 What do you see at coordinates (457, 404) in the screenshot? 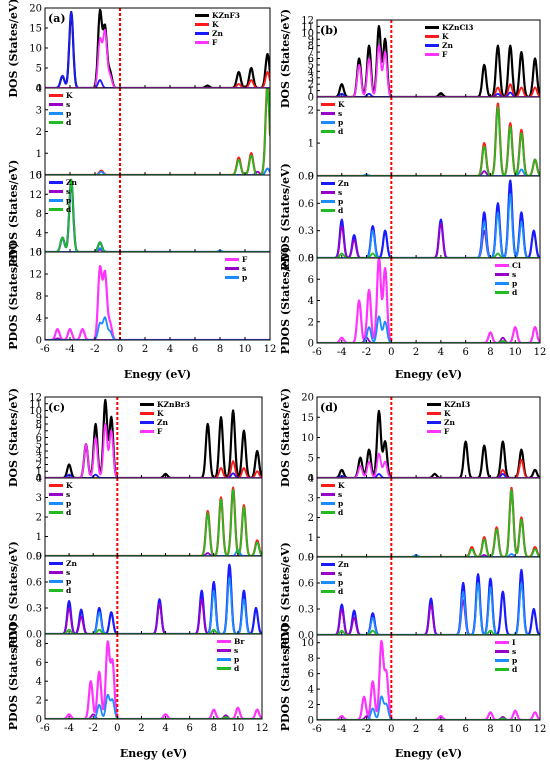
I see `legend-entry: KZnI3` at bounding box center [457, 404].